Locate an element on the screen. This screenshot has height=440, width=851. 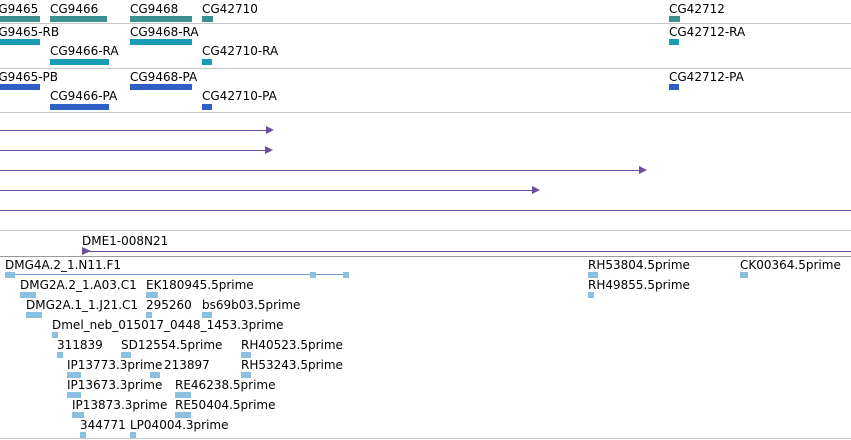
est-label: 213897 is located at coordinates (187, 365).